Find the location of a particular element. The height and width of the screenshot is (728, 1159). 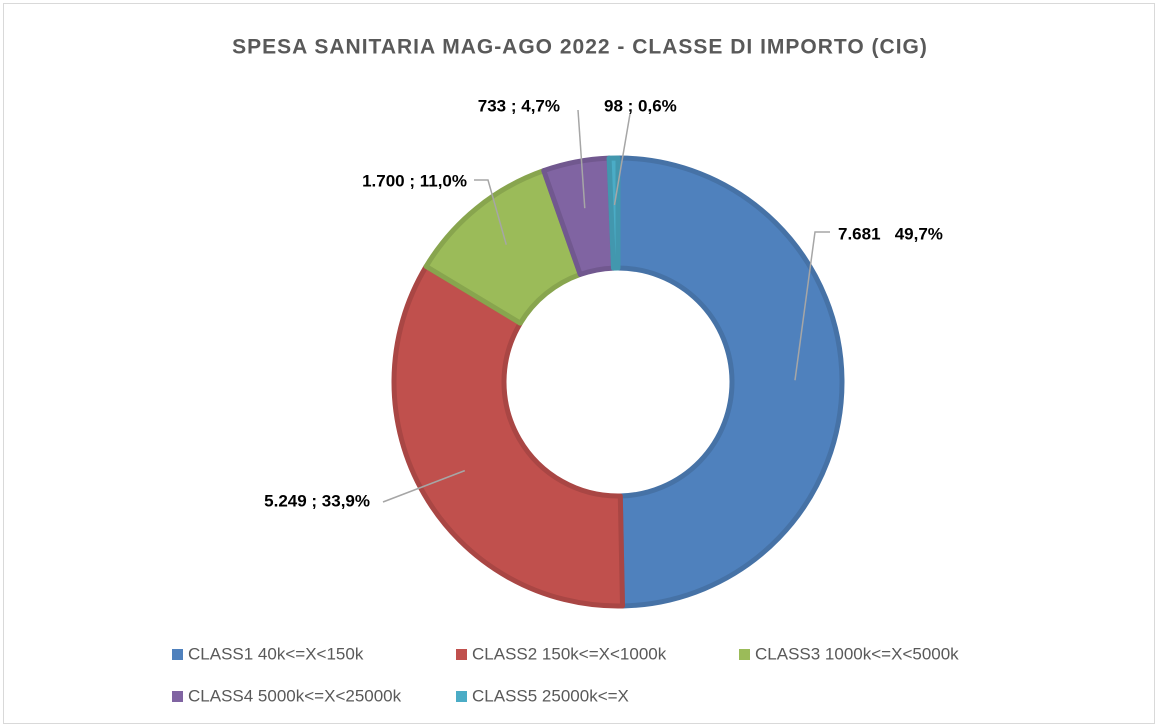

legend-label: CLASS5 25000k<=X is located at coordinates (550, 695).